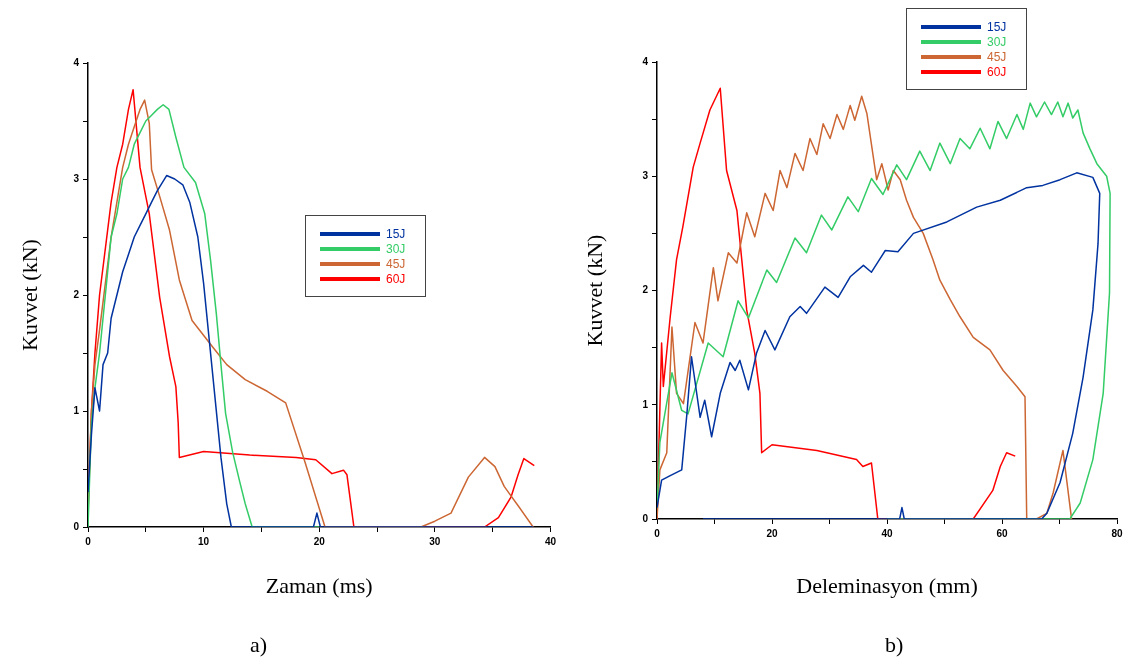 This screenshot has height=671, width=1127. I want to click on x-tick-label: 30, so click(435, 541).